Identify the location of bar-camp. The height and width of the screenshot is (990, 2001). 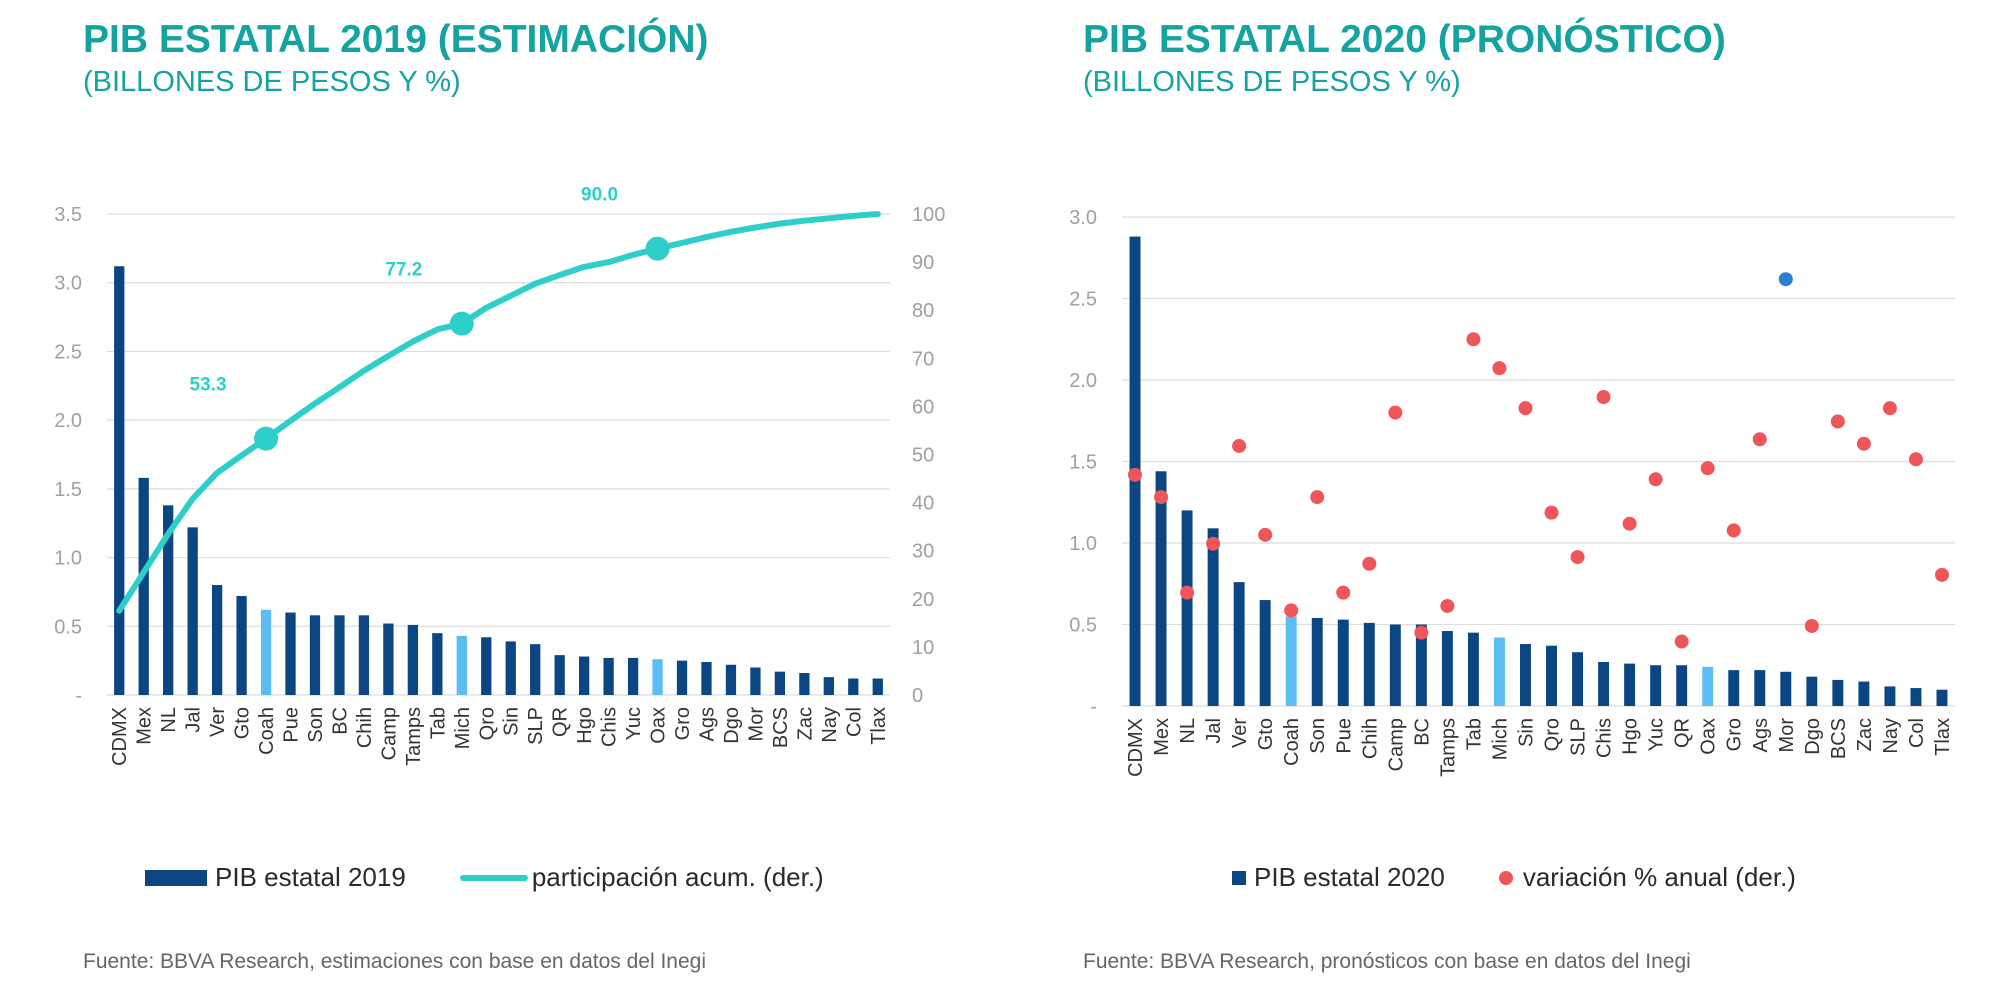
(1395, 665).